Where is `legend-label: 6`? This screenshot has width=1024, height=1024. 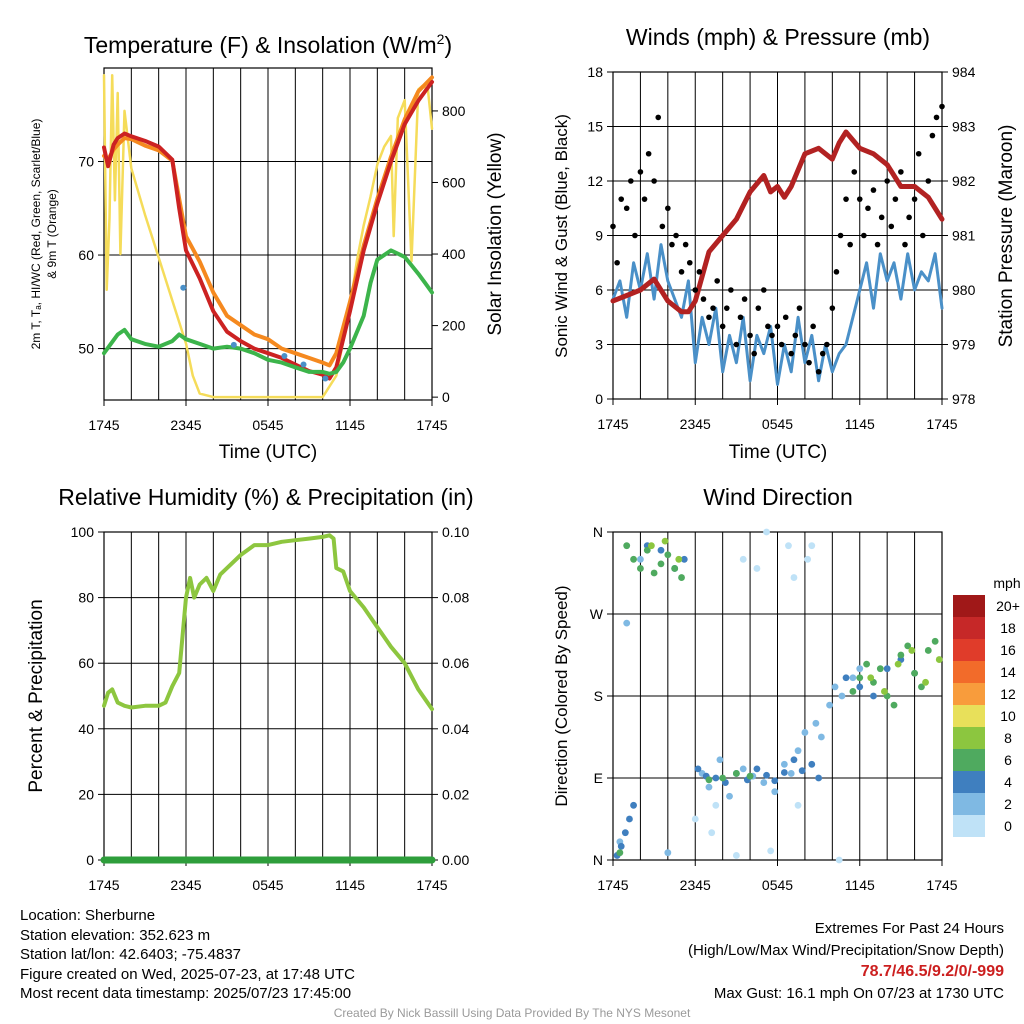
legend-label: 6 is located at coordinates (1008, 760).